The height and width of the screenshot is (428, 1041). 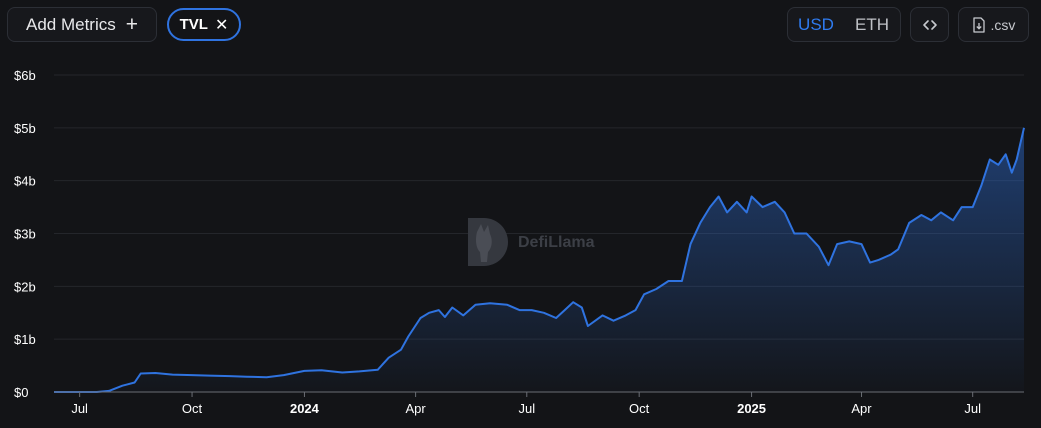 I want to click on x-tick-label: 2025, so click(x=751, y=408).